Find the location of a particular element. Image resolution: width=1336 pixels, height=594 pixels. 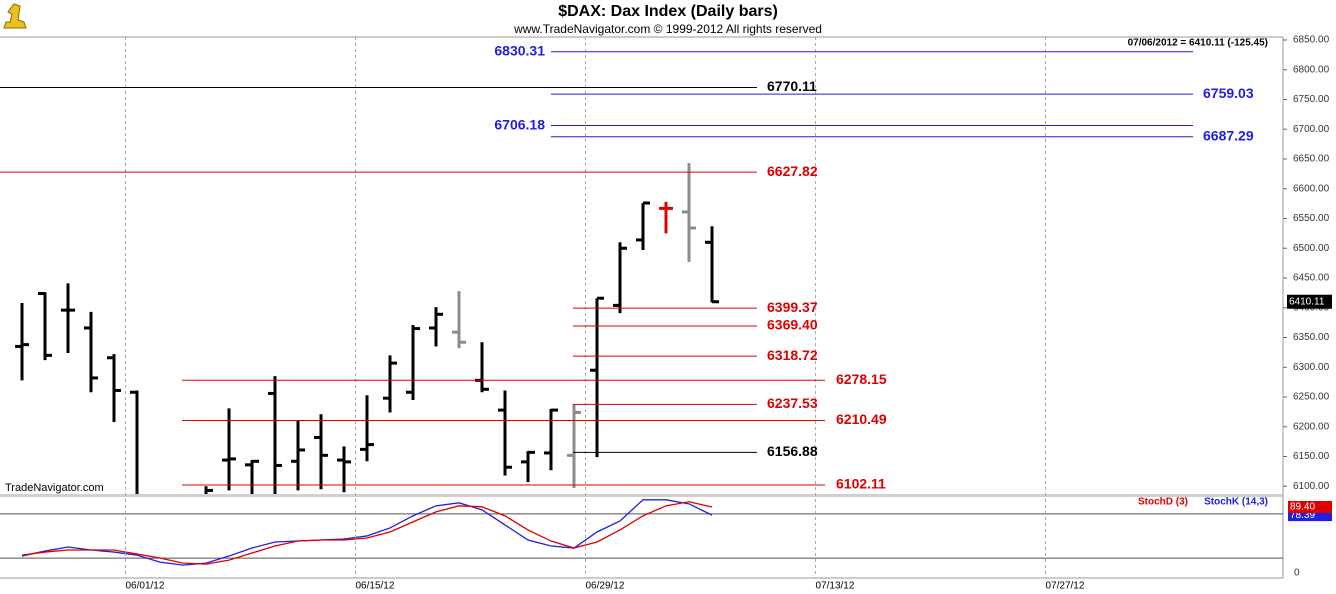

level-label: 6237.53 is located at coordinates (792, 403).